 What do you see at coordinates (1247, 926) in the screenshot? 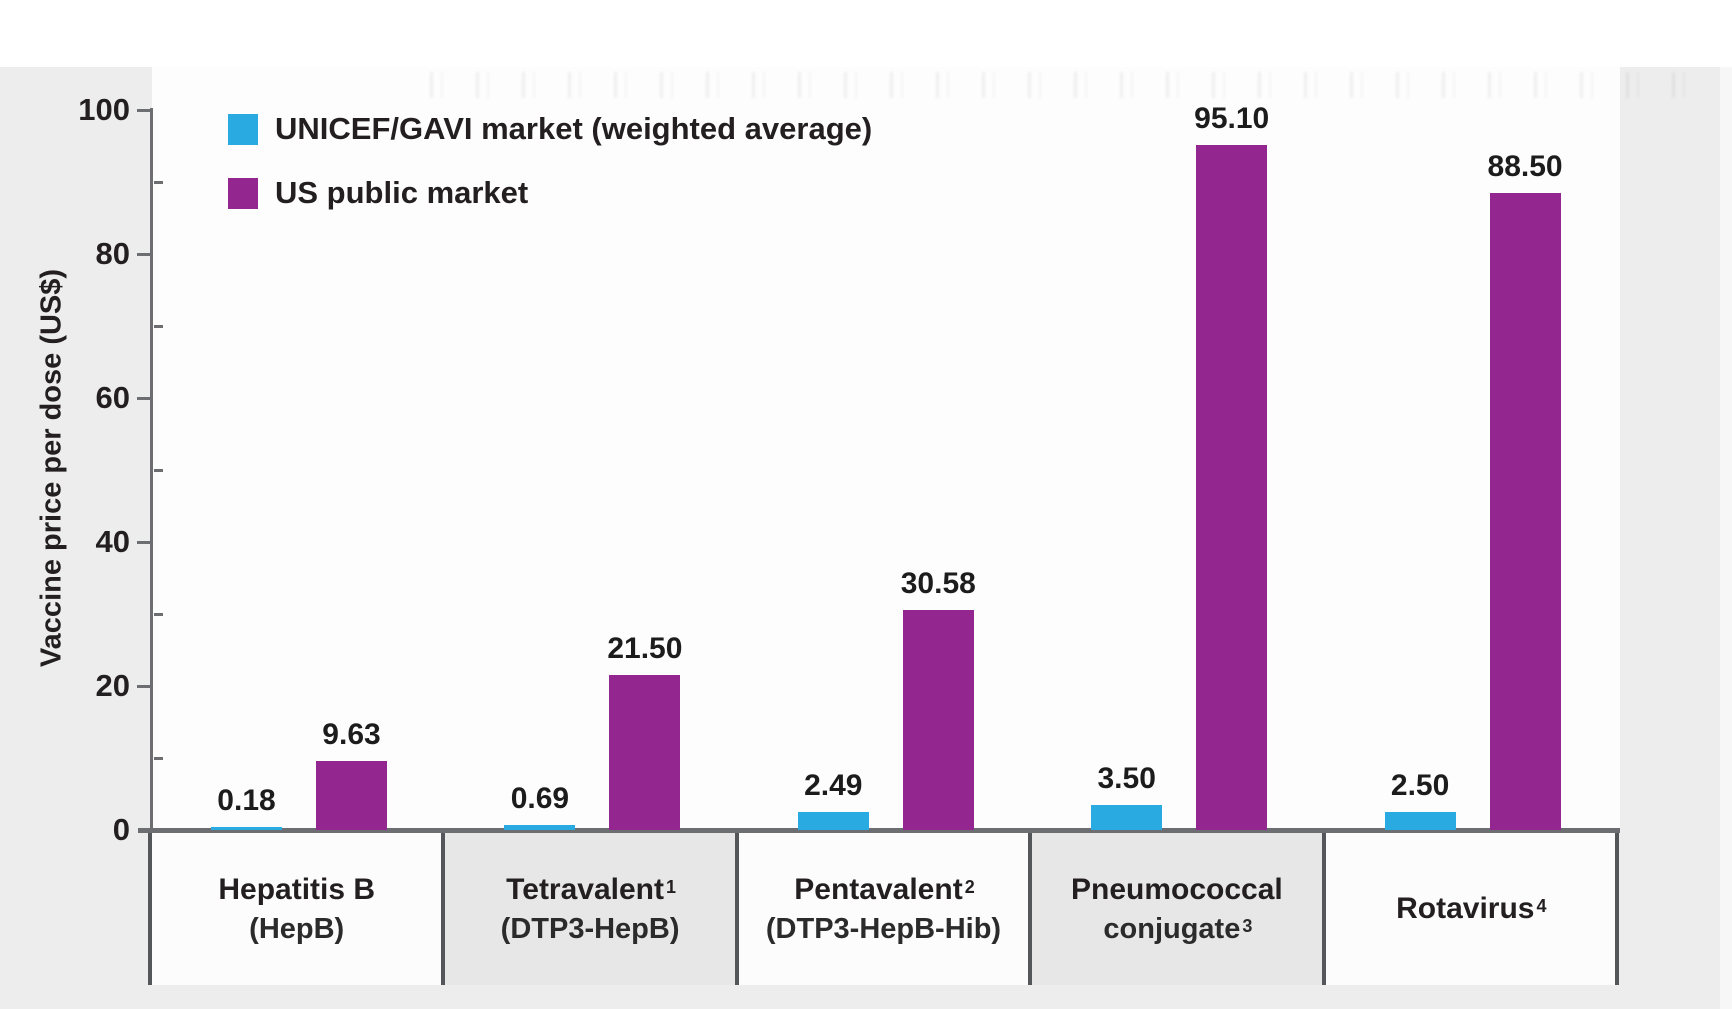
I see `footnote-marker-3: 3` at bounding box center [1247, 926].